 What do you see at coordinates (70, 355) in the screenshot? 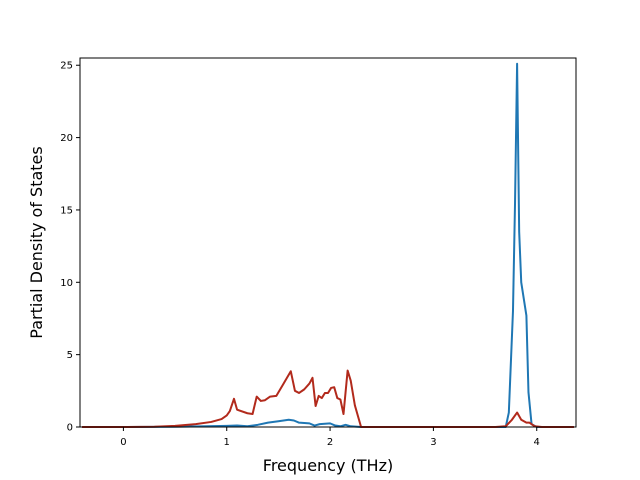
I see `y-tick-label: 5` at bounding box center [70, 355].